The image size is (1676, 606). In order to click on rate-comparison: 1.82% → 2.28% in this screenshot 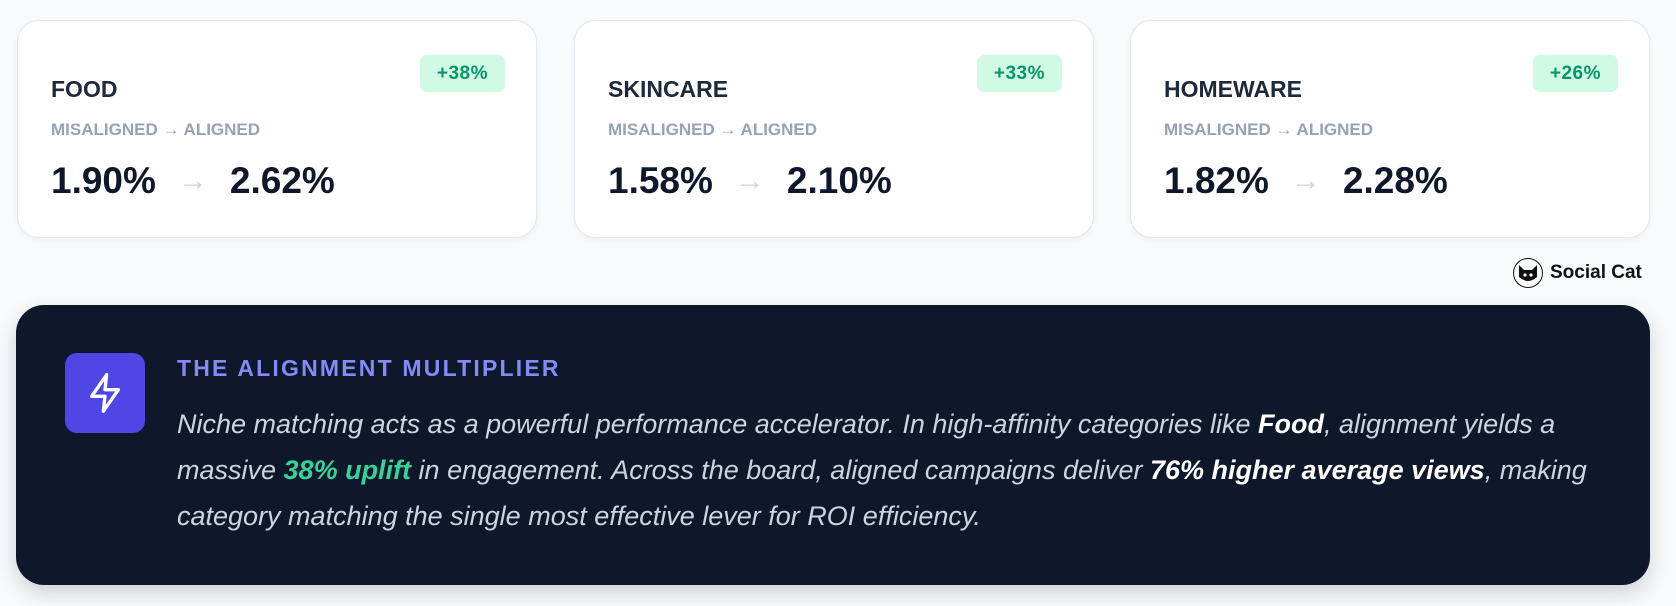, I will do `click(1306, 181)`.